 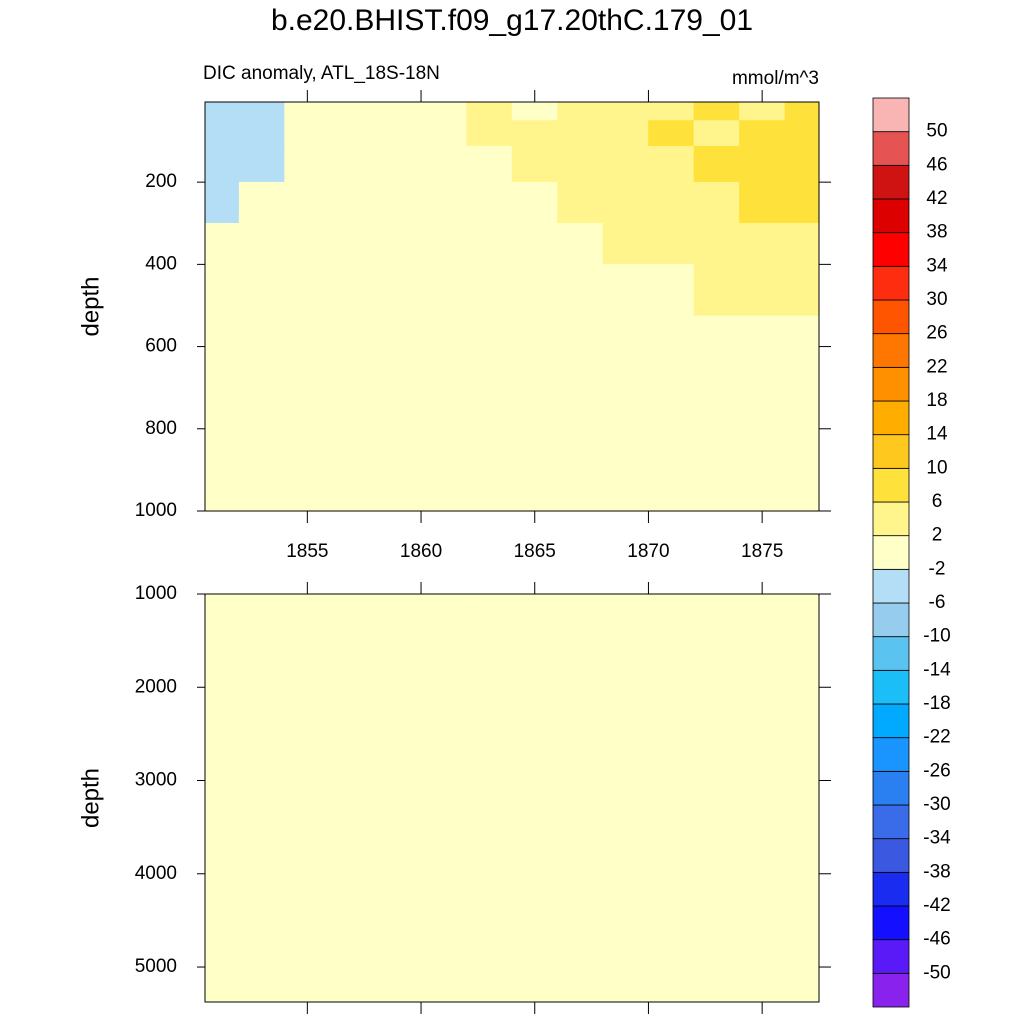 What do you see at coordinates (648, 551) in the screenshot?
I see `x-tick-label: 1870` at bounding box center [648, 551].